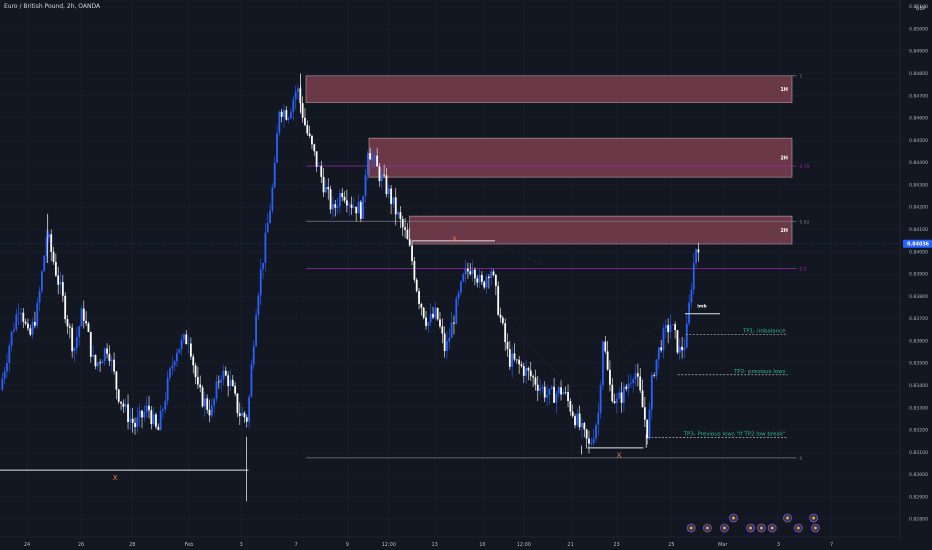 This screenshot has height=550, width=932. I want to click on y-tick-label: 0.85000, so click(918, 29).